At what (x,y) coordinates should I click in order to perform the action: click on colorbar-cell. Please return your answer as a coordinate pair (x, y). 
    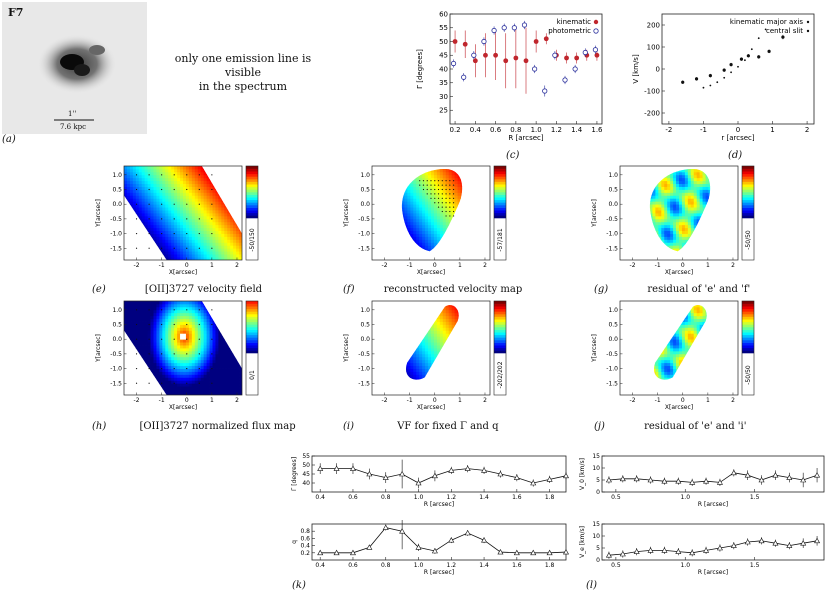
    Looking at the image, I should click on (748, 196).